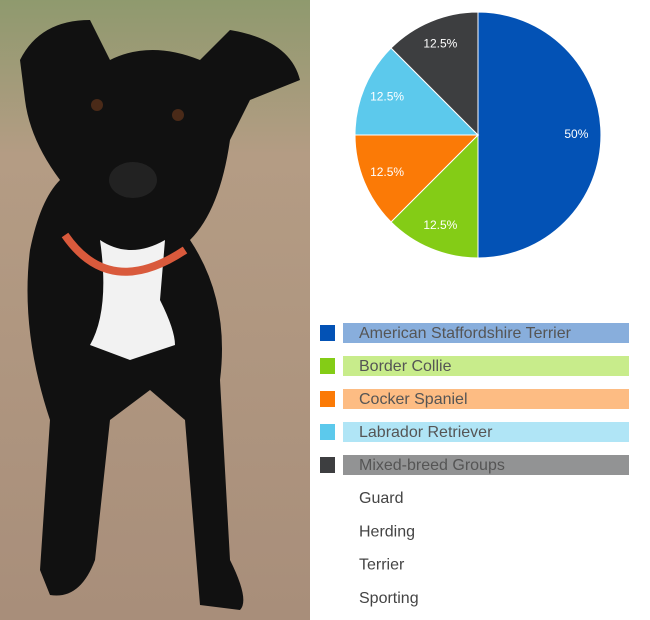 The width and height of the screenshot is (650, 620). Describe the element at coordinates (426, 432) in the screenshot. I see `legend-label: Labrador Retriever` at that location.